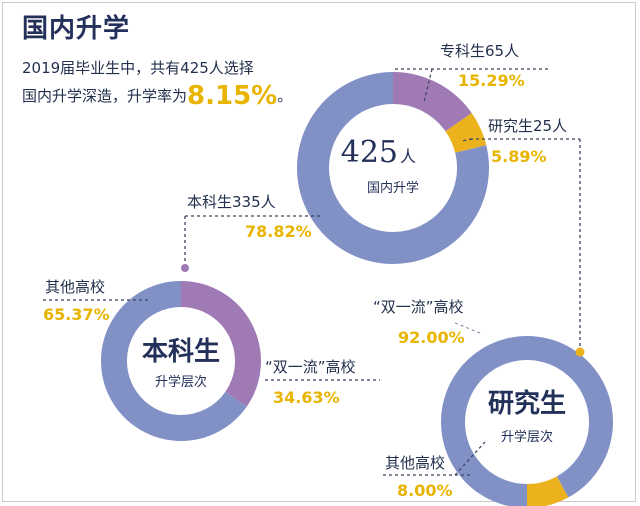 This screenshot has width=640, height=506. Describe the element at coordinates (425, 490) in the screenshot. I see `grad-value-other: 8.00%` at that location.